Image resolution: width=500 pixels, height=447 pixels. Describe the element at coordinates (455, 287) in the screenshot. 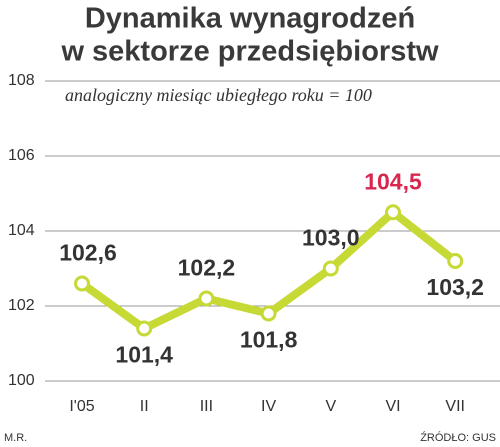

I see `value-label: 103,2` at that location.